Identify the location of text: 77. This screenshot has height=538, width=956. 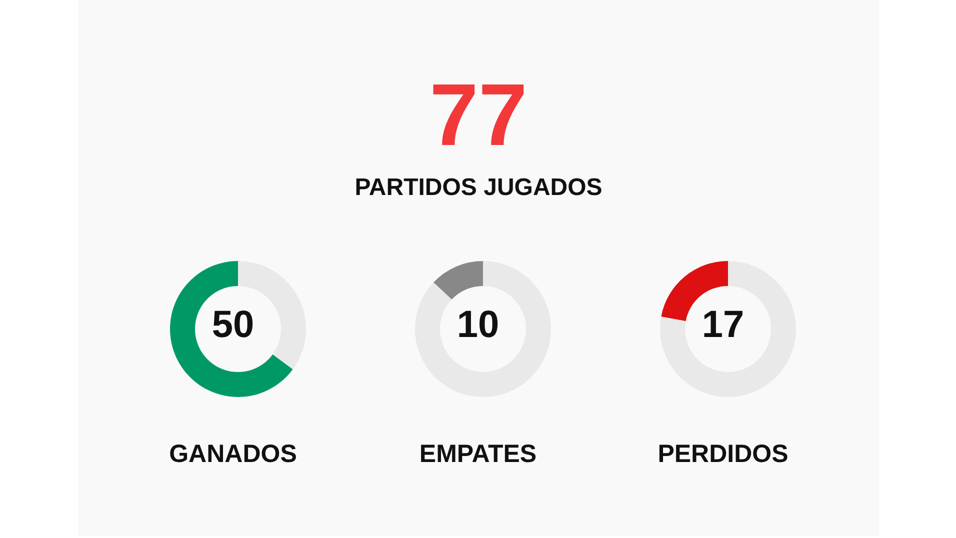
(479, 114).